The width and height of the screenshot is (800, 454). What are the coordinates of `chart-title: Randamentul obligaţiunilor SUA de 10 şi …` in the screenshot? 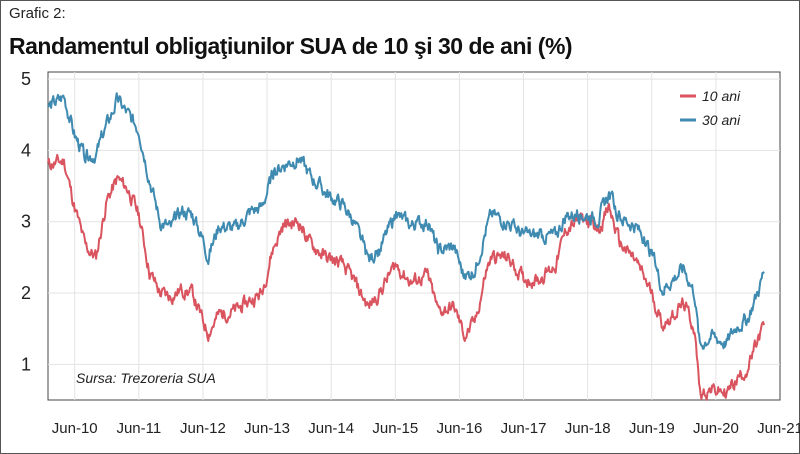 It's located at (291, 46).